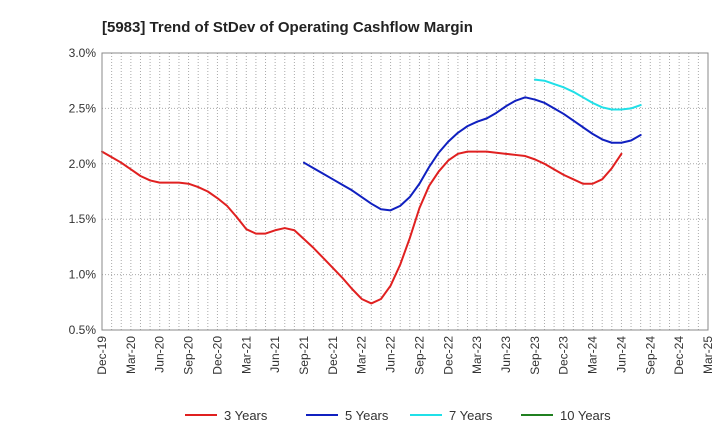 The image size is (720, 440). Describe the element at coordinates (83, 219) in the screenshot. I see `y-tick-label: 1.5%` at that location.